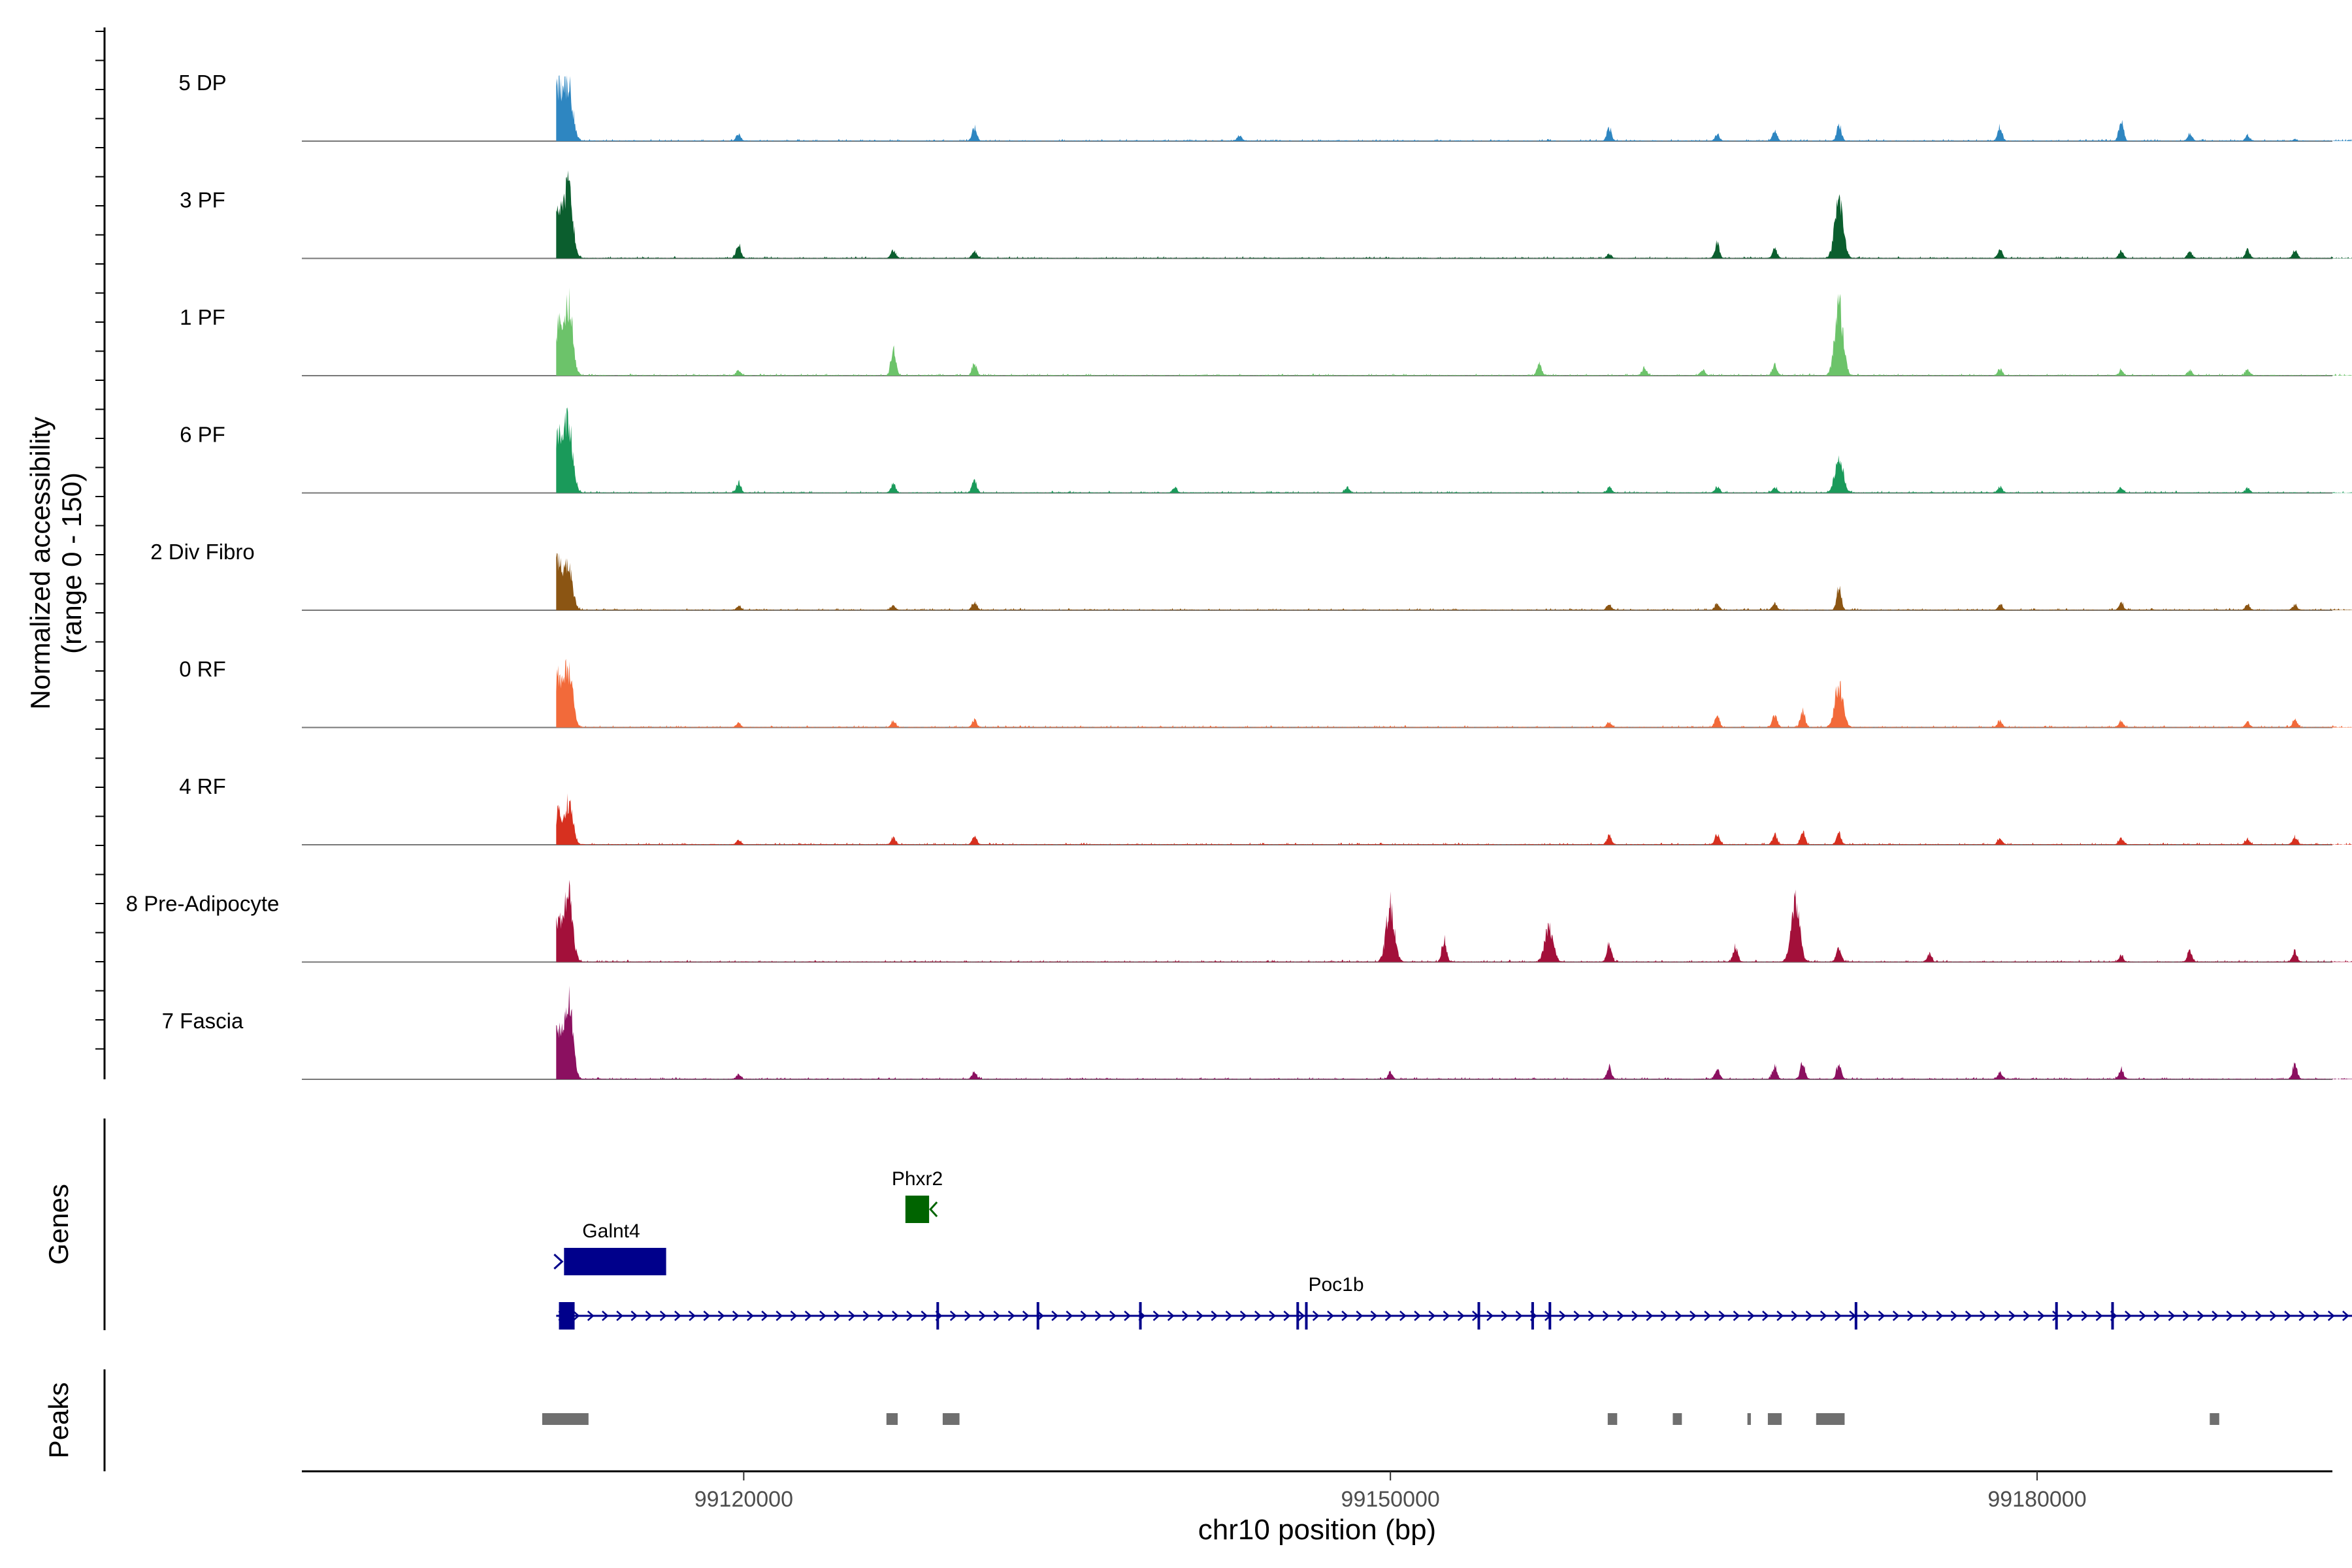 The image size is (2352, 1568). Describe the element at coordinates (202, 552) in the screenshot. I see `track-label: 2 Div Fibro` at that location.